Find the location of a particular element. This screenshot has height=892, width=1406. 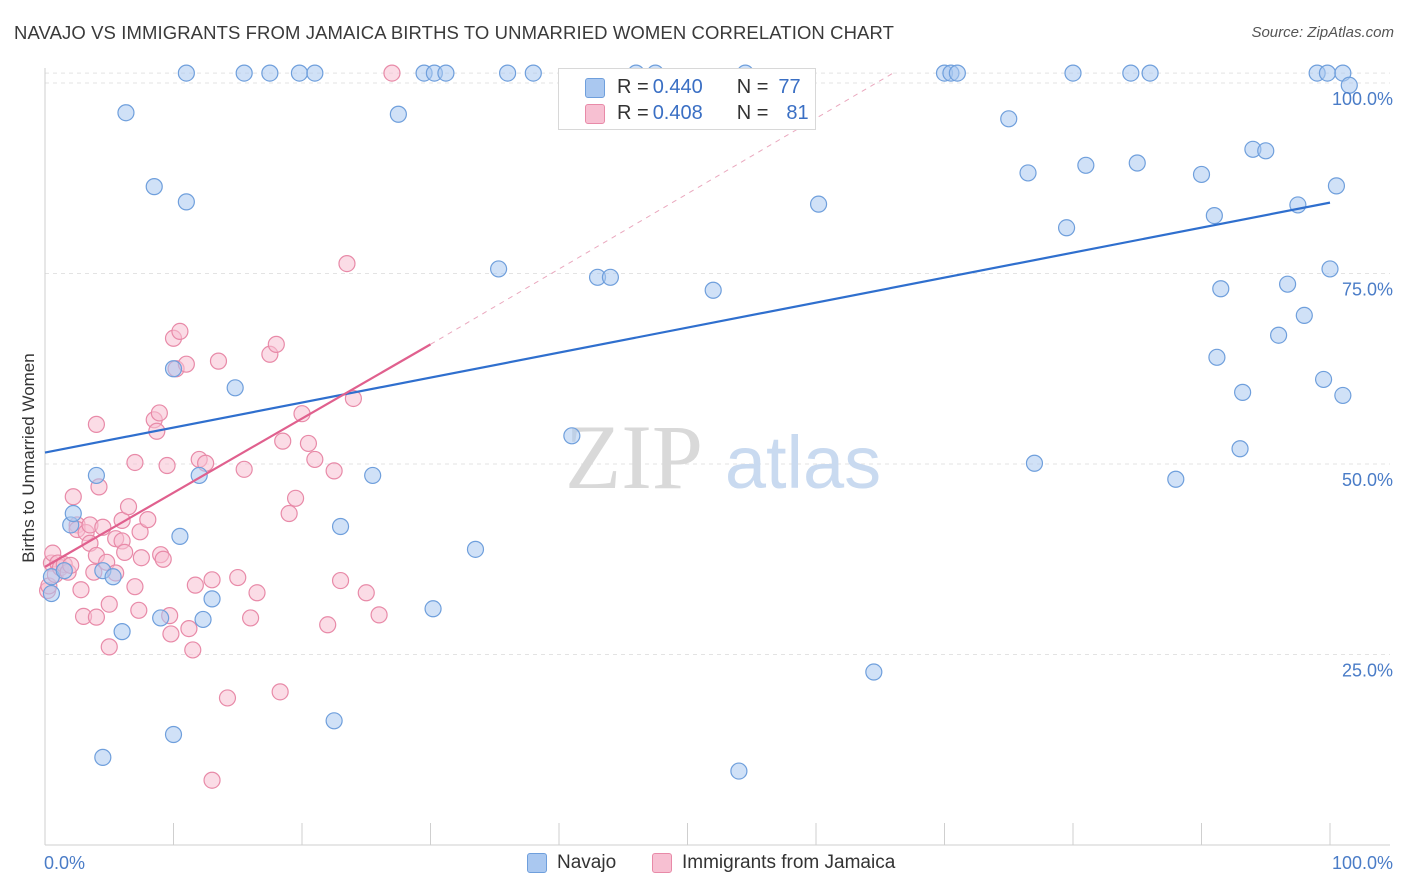

watermark: ZIP atlas is located at coordinates (723, 457).